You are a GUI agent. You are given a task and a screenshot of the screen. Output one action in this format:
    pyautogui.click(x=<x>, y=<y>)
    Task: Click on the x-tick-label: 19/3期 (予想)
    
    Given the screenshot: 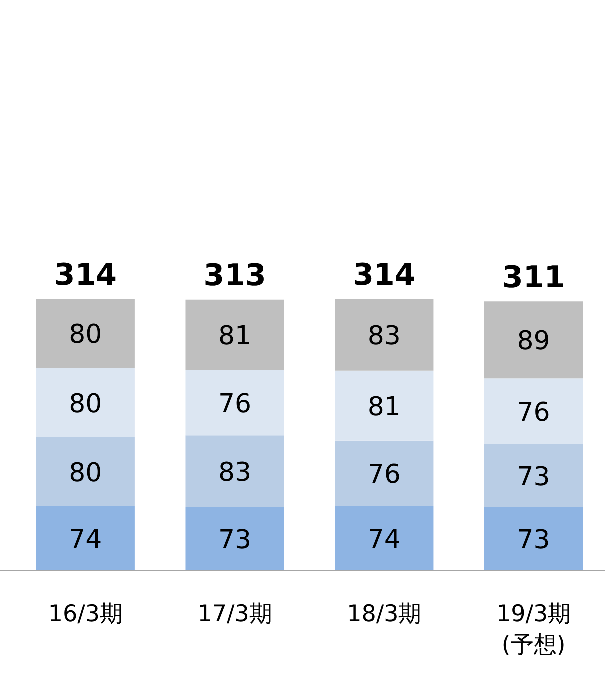 What is the action you would take?
    pyautogui.click(x=534, y=630)
    